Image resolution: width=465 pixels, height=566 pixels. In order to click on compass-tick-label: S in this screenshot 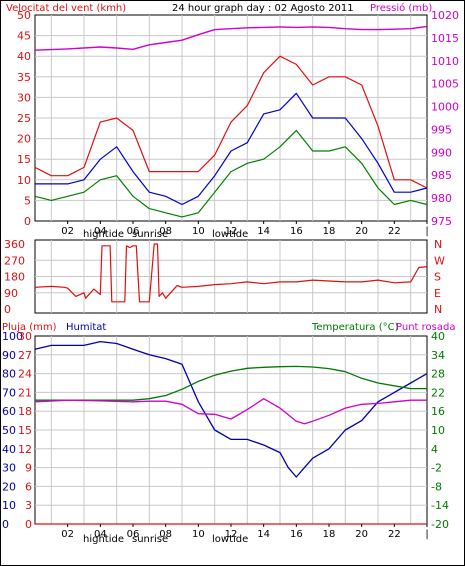, I will do `click(437, 277)`.